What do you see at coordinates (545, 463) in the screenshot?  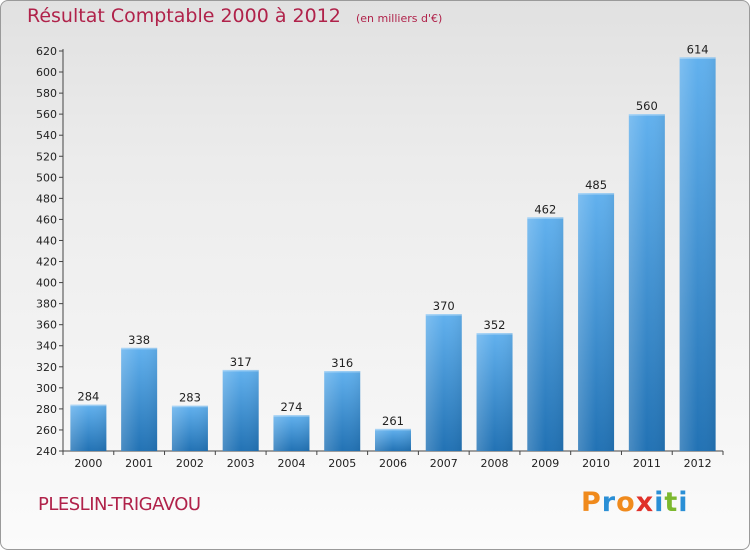 I see `x-tick-label-2009: 2009` at bounding box center [545, 463].